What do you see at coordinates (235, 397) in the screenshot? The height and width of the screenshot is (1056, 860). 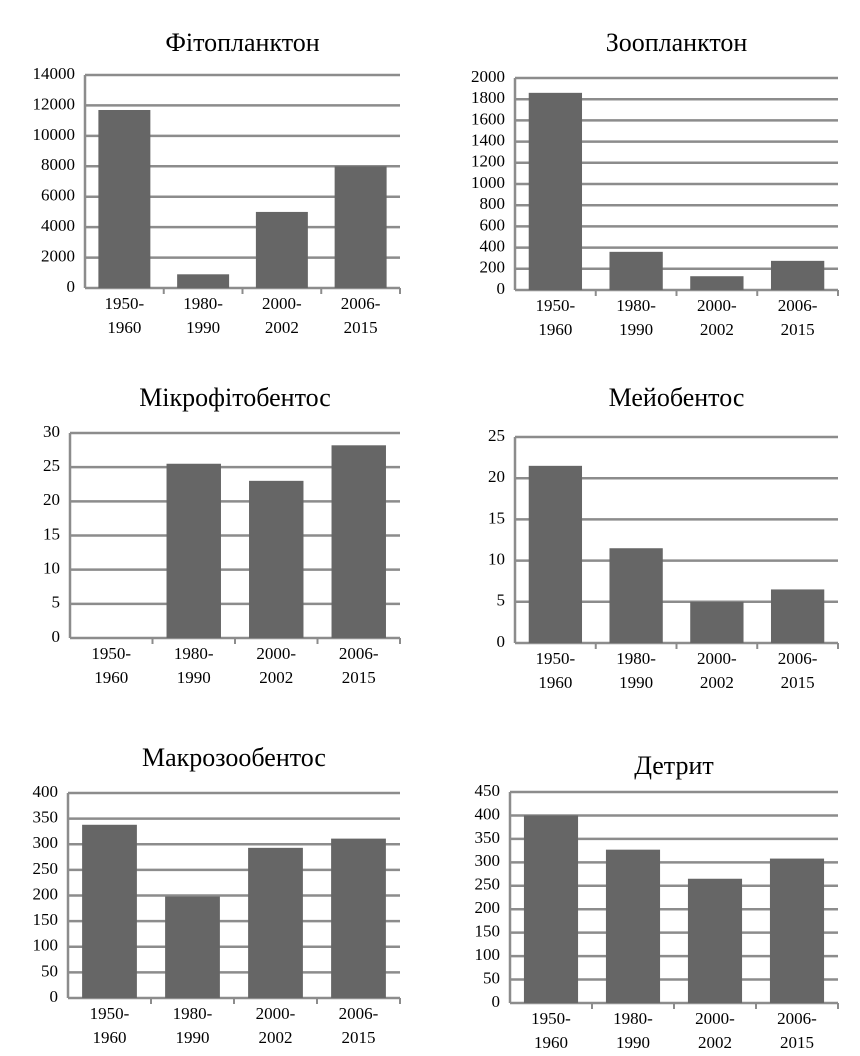 I see `chart-title: Мікрофітобентос` at bounding box center [235, 397].